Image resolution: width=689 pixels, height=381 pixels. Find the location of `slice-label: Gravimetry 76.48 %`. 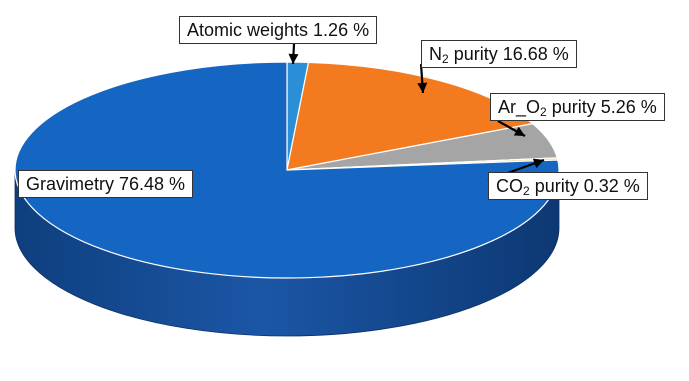

slice-label: Gravimetry 76.48 % is located at coordinates (106, 184).